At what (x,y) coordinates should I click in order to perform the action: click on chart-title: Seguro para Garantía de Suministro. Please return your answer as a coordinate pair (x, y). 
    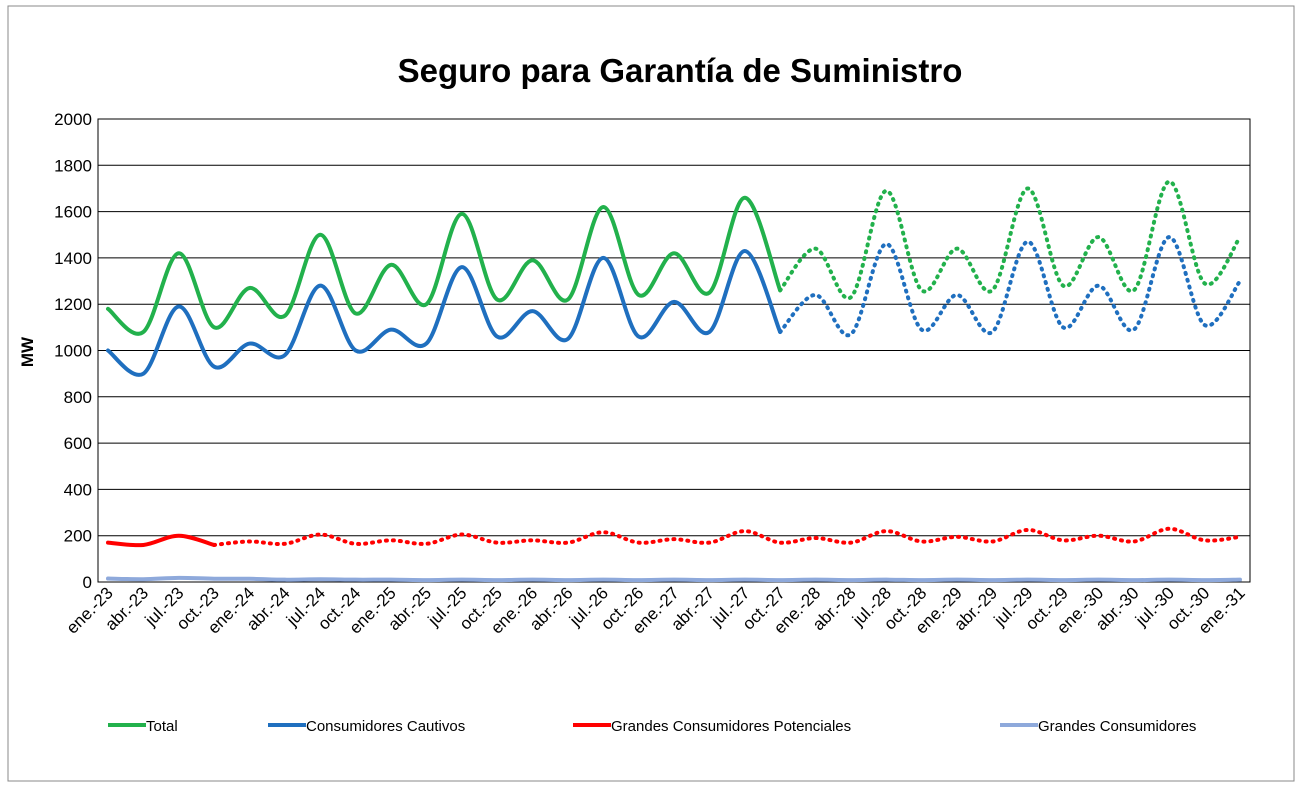
    Looking at the image, I should click on (680, 70).